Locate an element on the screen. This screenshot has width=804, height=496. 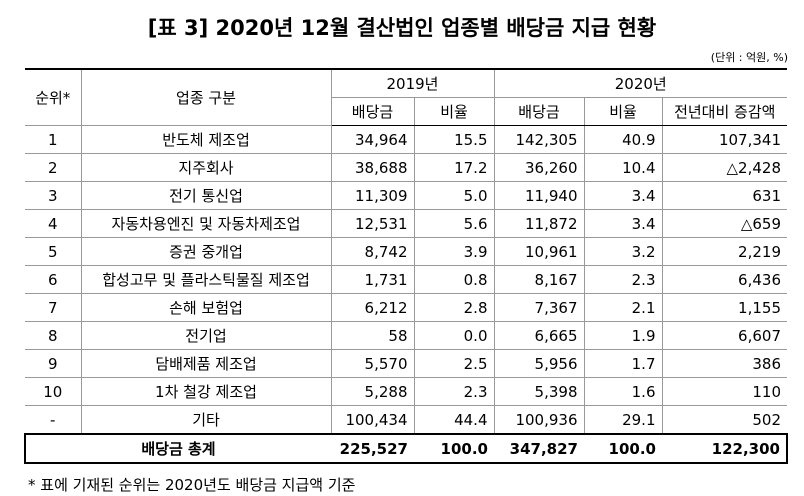
row: 3 전기 통신업 11,309 5.0 11,940 3.4 631 is located at coordinates (406, 195).